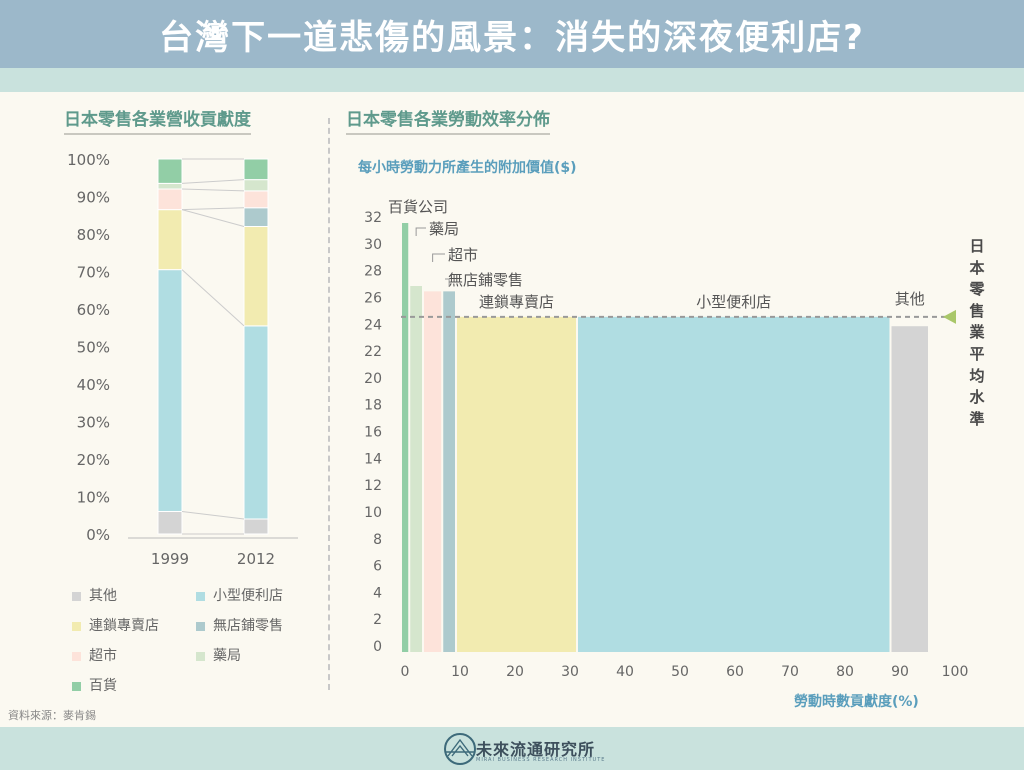 The image size is (1024, 770). What do you see at coordinates (467, 168) in the screenshot?
I see `right-y-axis-label: 每小時勞動力所產生的附加價值($)` at bounding box center [467, 168].